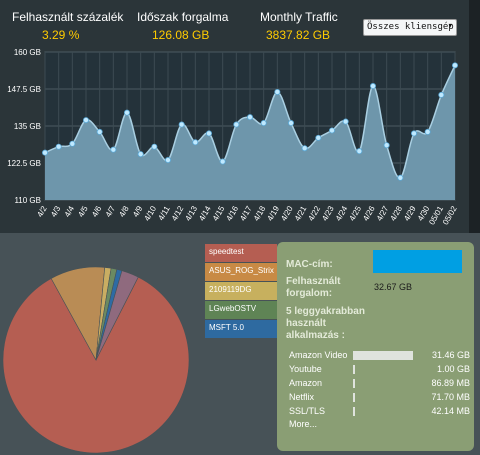 The height and width of the screenshot is (455, 480). I want to click on app-name: Amazon Video, so click(318, 355).